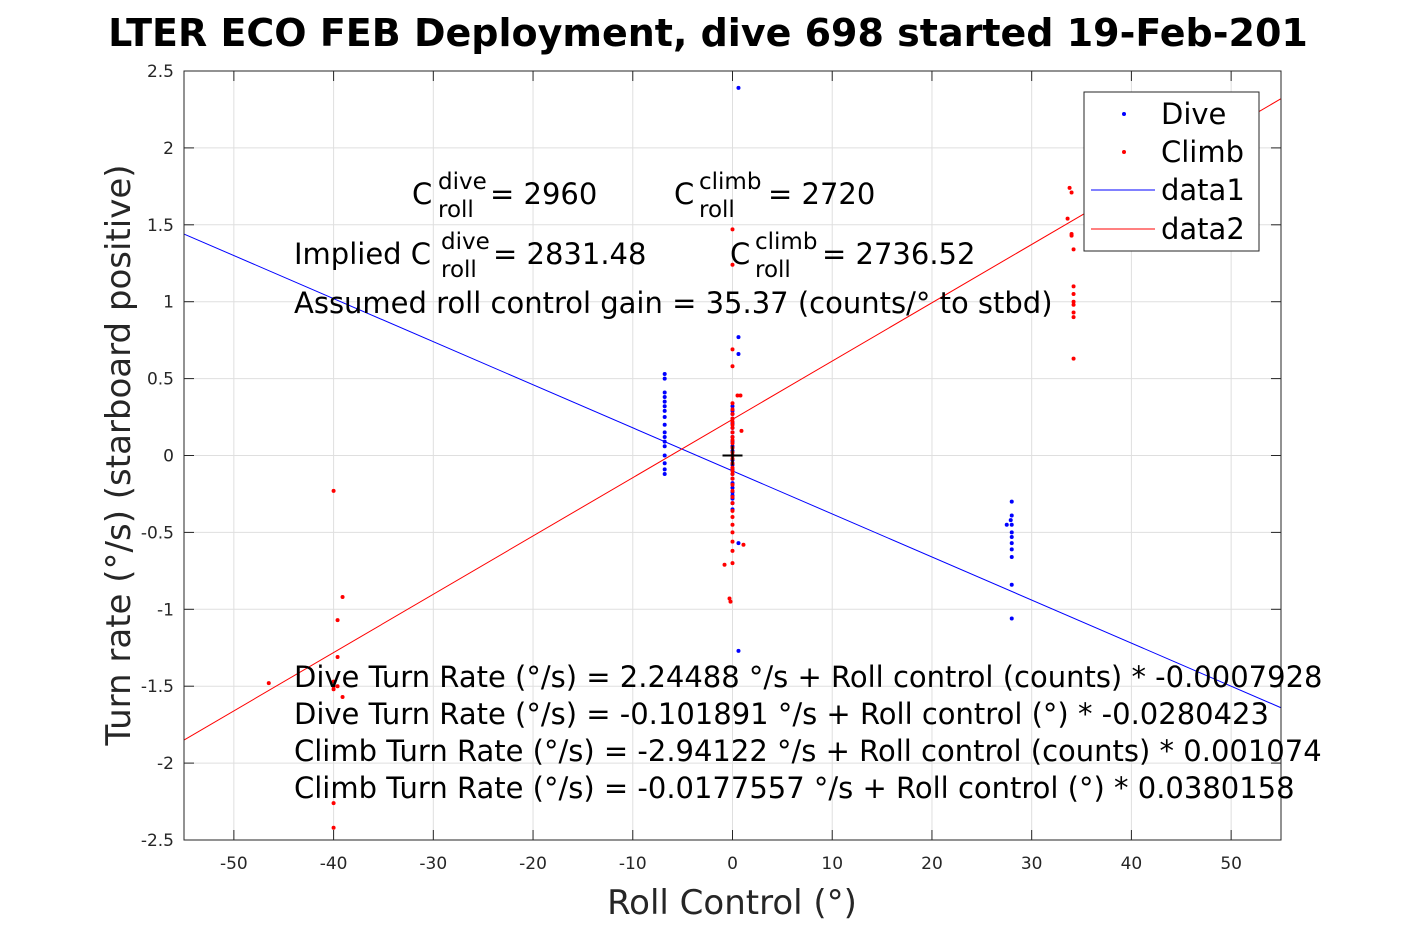 The height and width of the screenshot is (945, 1417). I want to click on y-tick-label: -2, so click(165, 764).